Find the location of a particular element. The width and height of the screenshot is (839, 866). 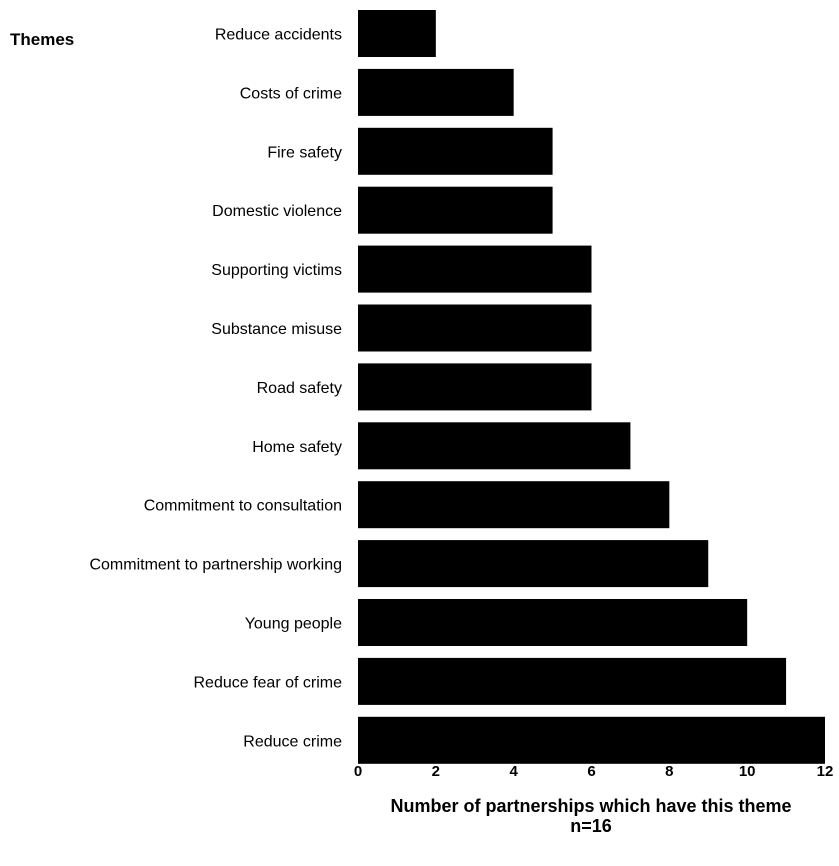

bar-domestic-violence is located at coordinates (455, 210).